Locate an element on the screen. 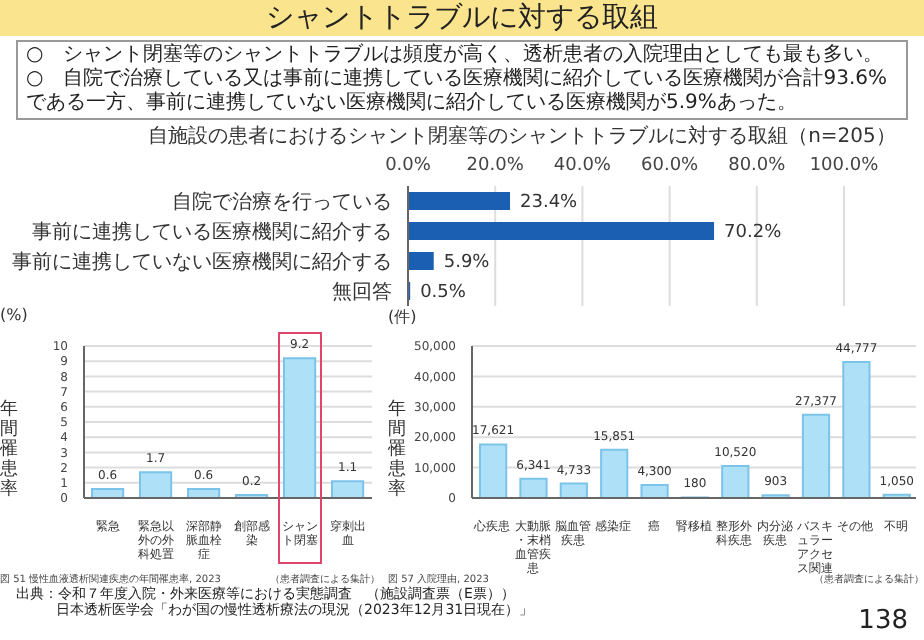  x-tick-label: 40.0% is located at coordinates (582, 166).